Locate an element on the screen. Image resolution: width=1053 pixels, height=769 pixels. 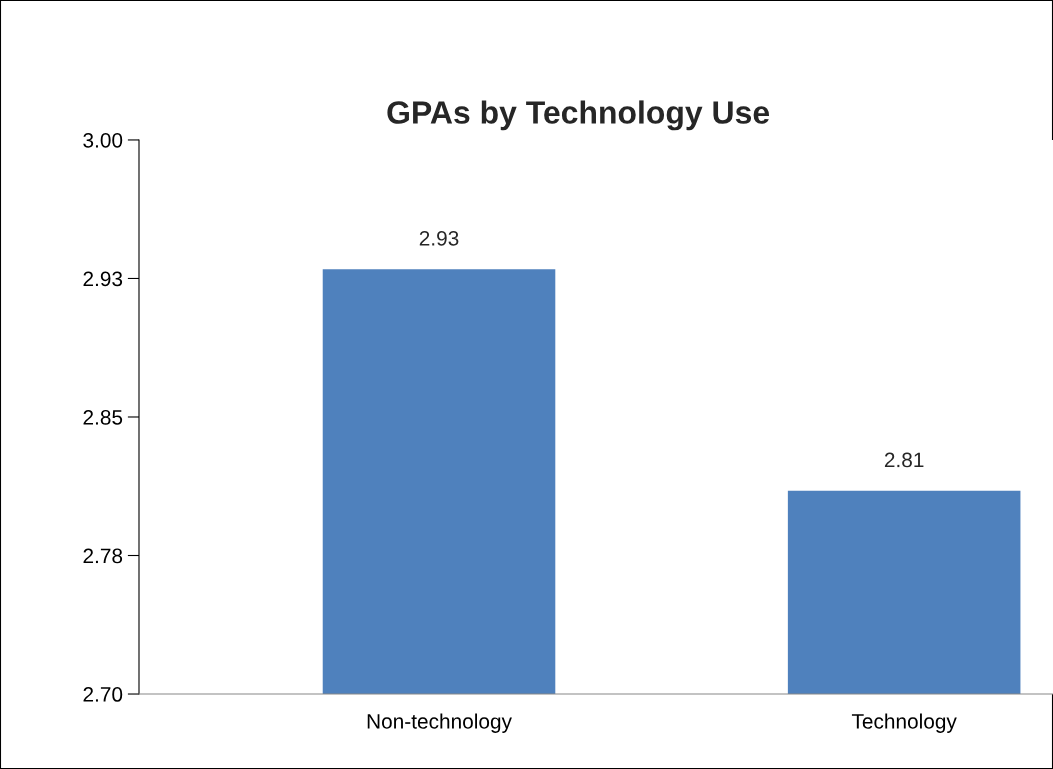
y-tick-label: 2.78 is located at coordinates (103, 556).